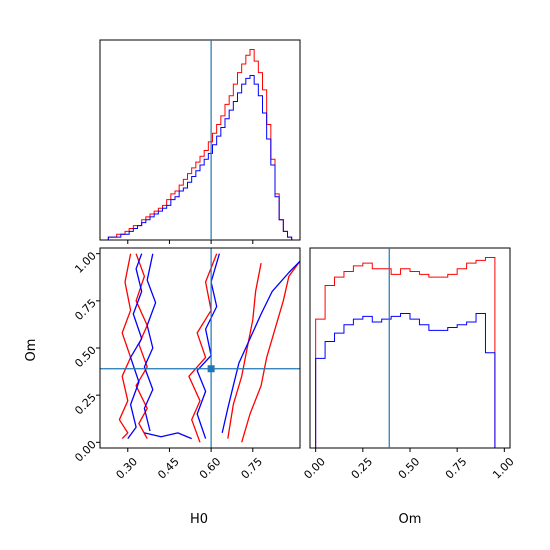 This screenshot has height=550, width=550. Describe the element at coordinates (85, 404) in the screenshot. I see `contour-y-tick-label: 0.25` at that location.